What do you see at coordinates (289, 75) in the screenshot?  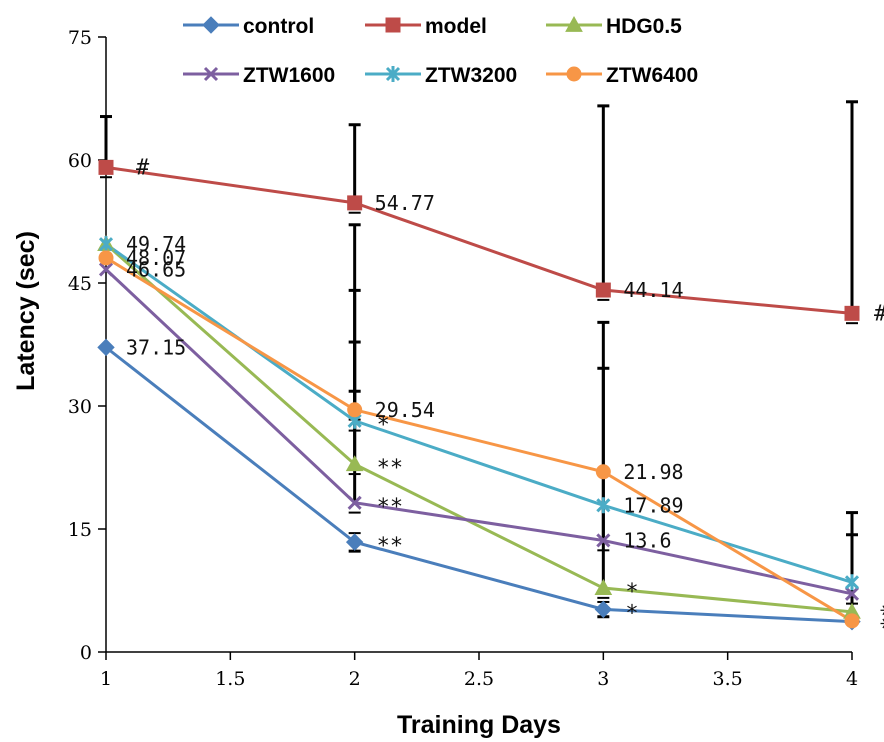 I see `legend-label-ztw1600: ZTW1600` at bounding box center [289, 75].